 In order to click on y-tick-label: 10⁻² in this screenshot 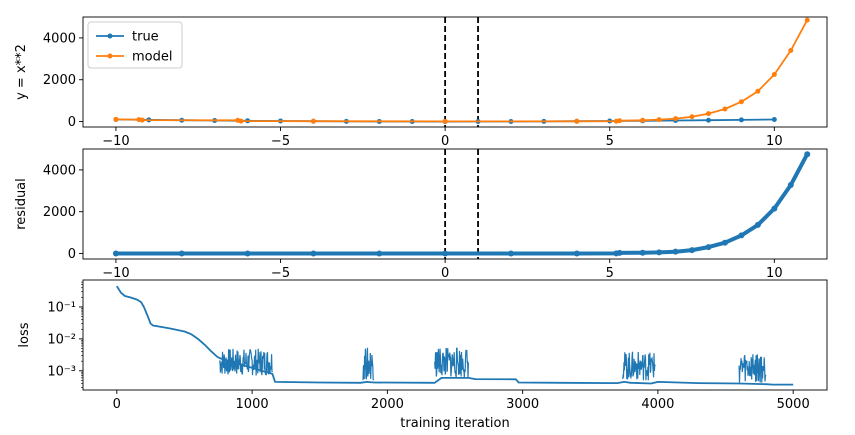, I will do `click(61, 339)`.